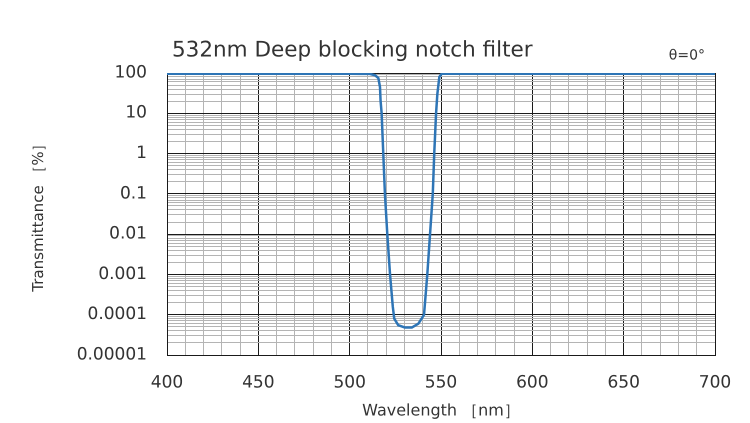 The width and height of the screenshot is (750, 423). Describe the element at coordinates (715, 382) in the screenshot. I see `x-tick-label: 700` at that location.